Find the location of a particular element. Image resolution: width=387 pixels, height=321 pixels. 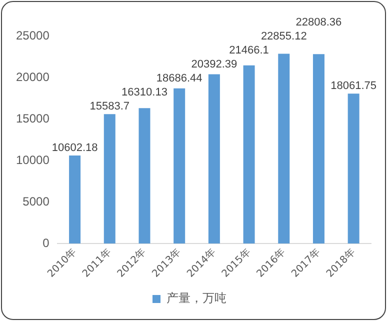

data-label: 20392.39 is located at coordinates (214, 64).